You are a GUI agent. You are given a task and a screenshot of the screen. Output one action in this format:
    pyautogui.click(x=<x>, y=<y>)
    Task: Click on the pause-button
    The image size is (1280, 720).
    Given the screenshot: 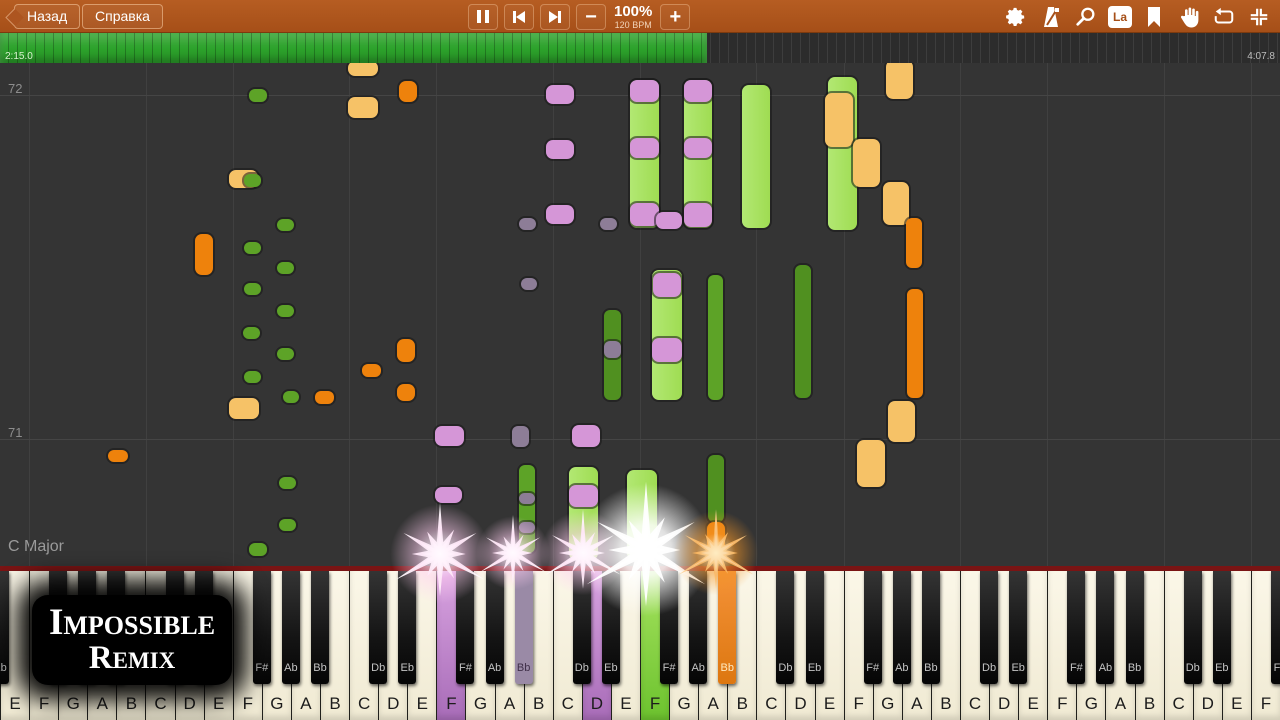 What is the action you would take?
    pyautogui.click(x=483, y=16)
    